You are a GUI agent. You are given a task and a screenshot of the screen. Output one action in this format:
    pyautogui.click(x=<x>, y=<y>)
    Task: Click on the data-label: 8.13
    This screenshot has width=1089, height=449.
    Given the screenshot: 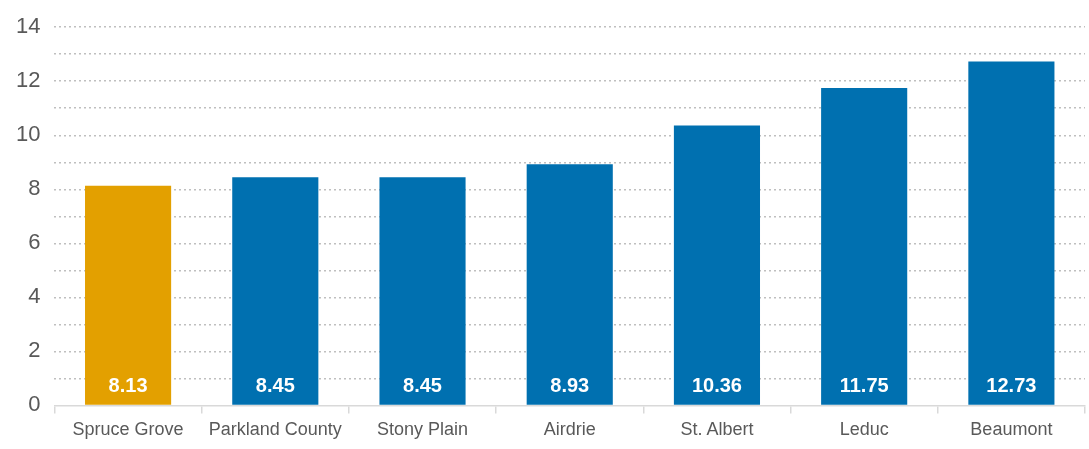 What is the action you would take?
    pyautogui.click(x=128, y=385)
    